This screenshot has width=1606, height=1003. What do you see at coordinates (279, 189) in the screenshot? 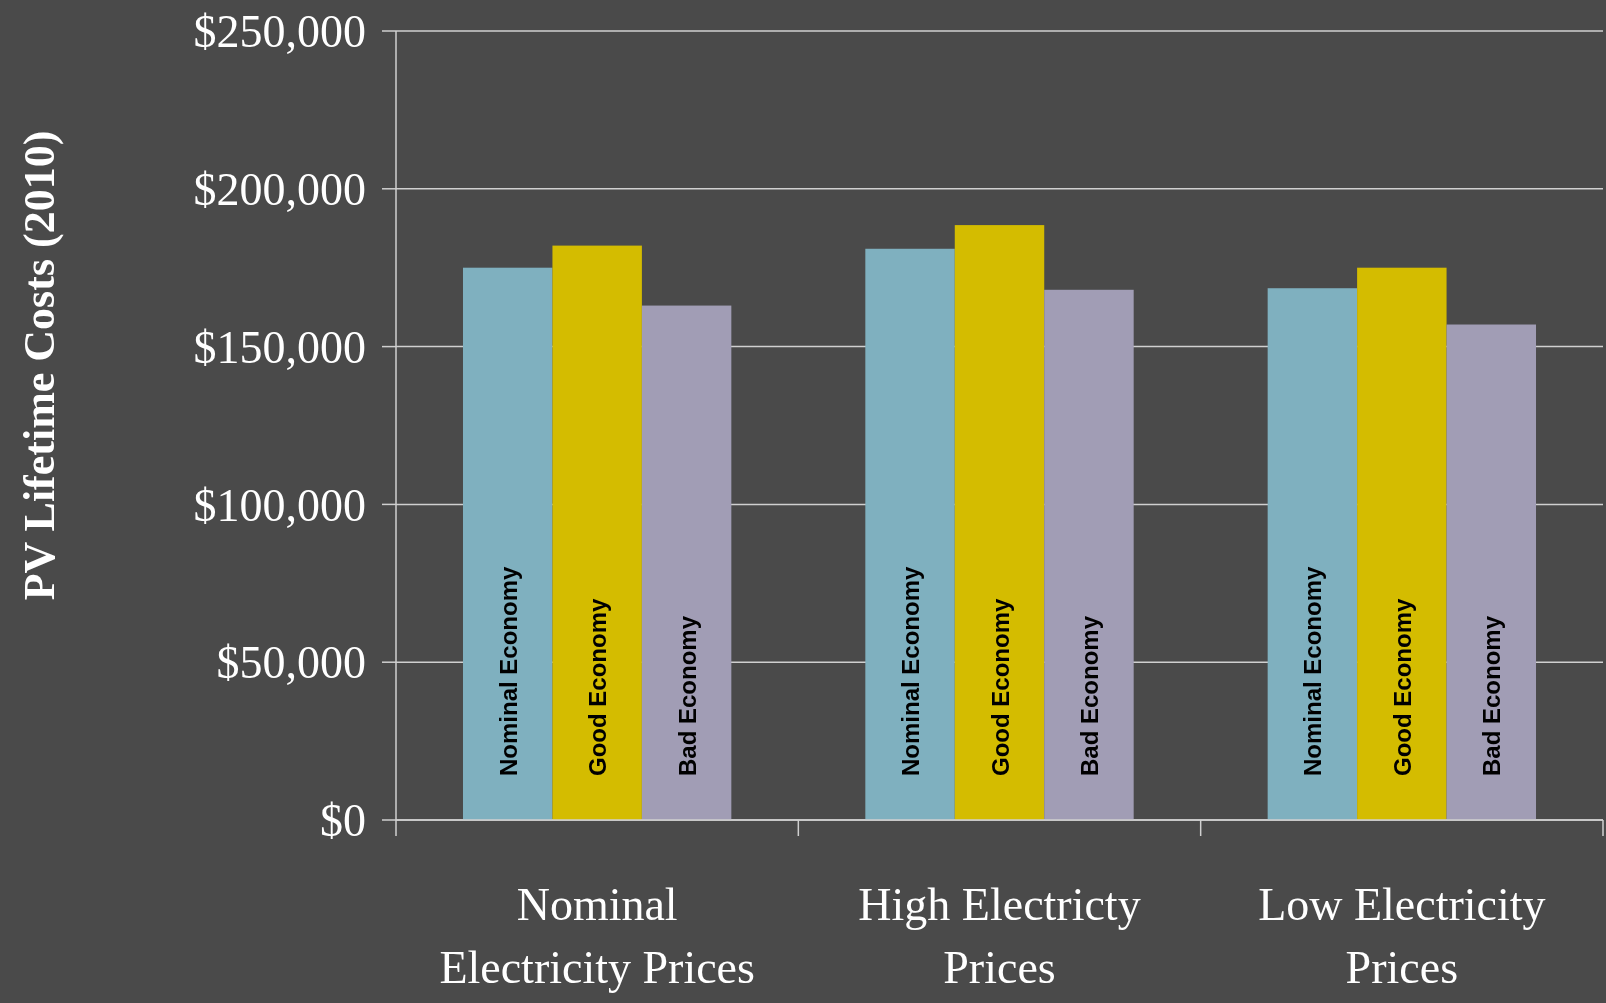
I see `y-tick-label: $200,000` at bounding box center [279, 189].